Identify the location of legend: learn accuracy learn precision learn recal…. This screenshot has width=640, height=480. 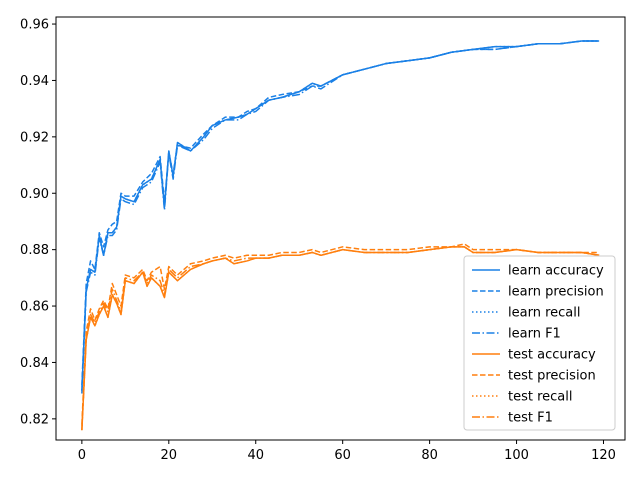
(539, 343).